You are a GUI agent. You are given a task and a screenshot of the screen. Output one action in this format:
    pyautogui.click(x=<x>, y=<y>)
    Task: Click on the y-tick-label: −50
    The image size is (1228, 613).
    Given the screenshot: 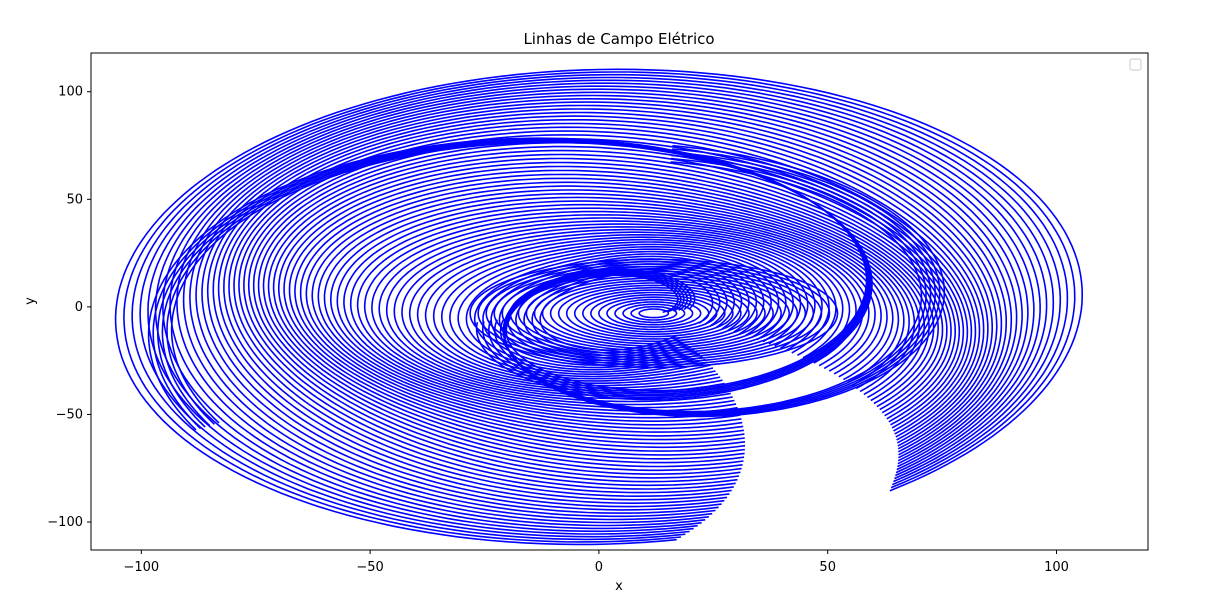 What is the action you would take?
    pyautogui.click(x=69, y=414)
    